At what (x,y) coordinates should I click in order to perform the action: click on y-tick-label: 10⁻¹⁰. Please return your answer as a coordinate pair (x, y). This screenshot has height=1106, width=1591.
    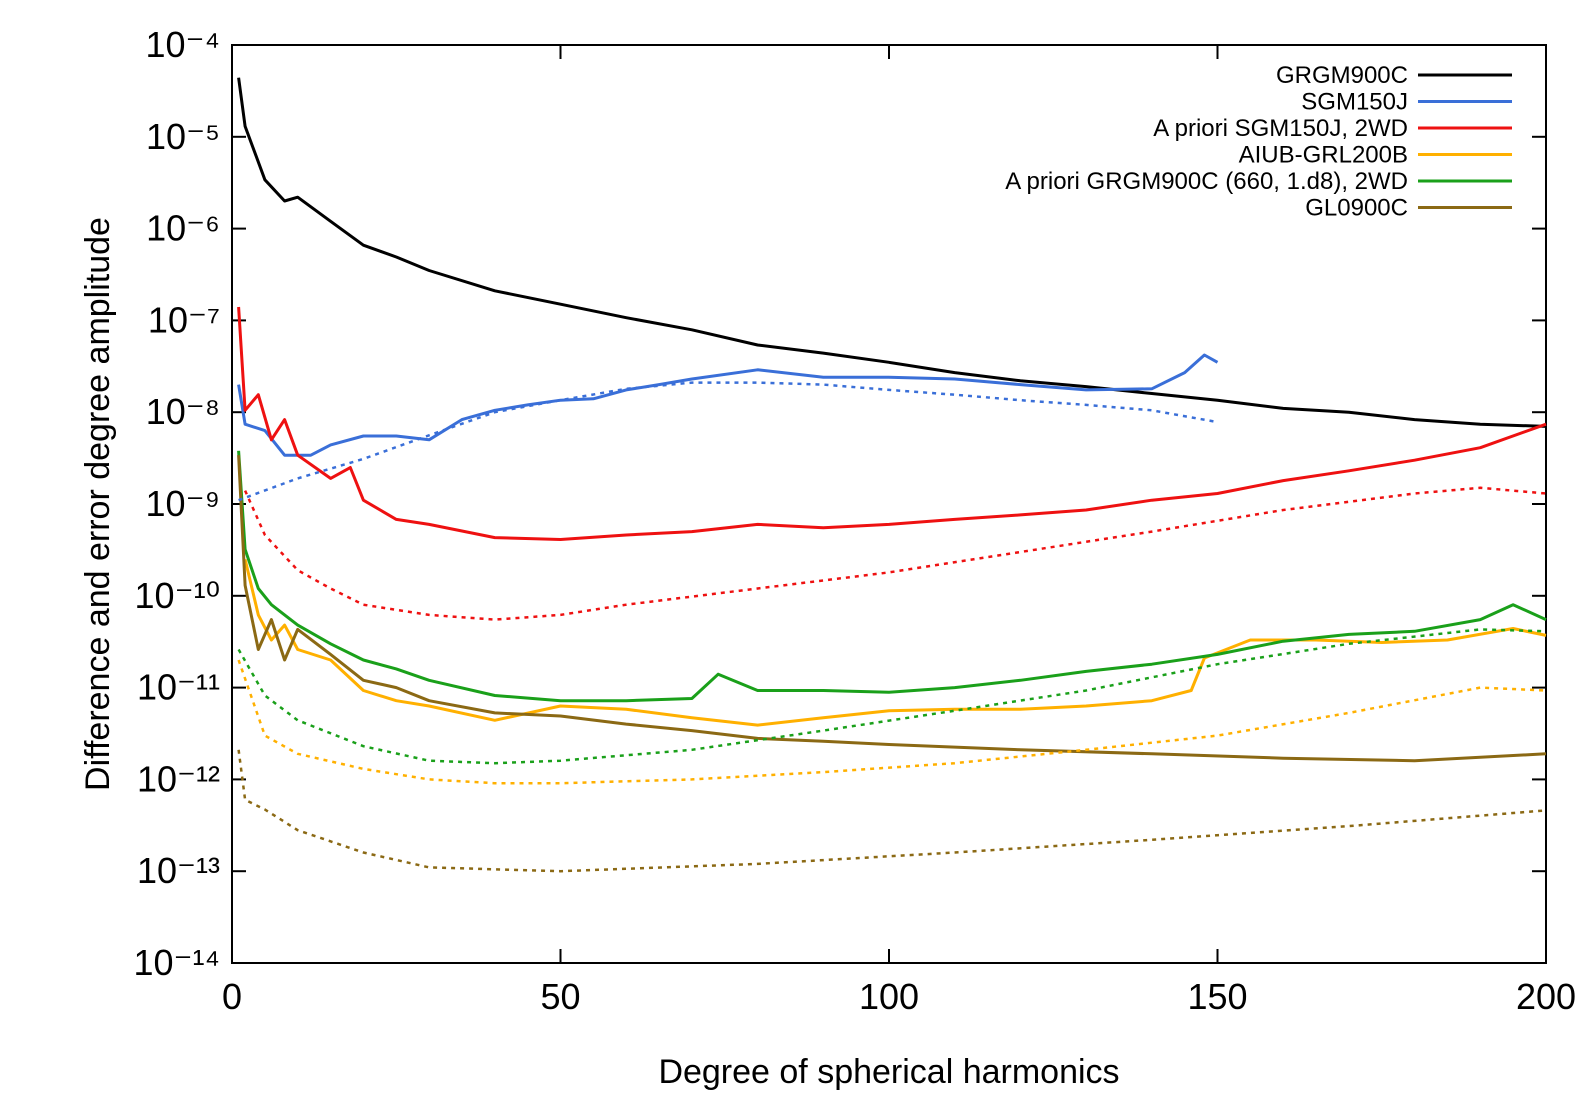
    Looking at the image, I should click on (177, 595).